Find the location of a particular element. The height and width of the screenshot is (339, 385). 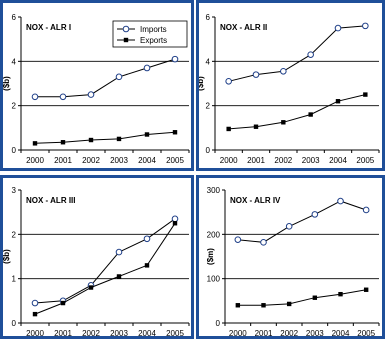

legend-marker-exports is located at coordinates (126, 40).